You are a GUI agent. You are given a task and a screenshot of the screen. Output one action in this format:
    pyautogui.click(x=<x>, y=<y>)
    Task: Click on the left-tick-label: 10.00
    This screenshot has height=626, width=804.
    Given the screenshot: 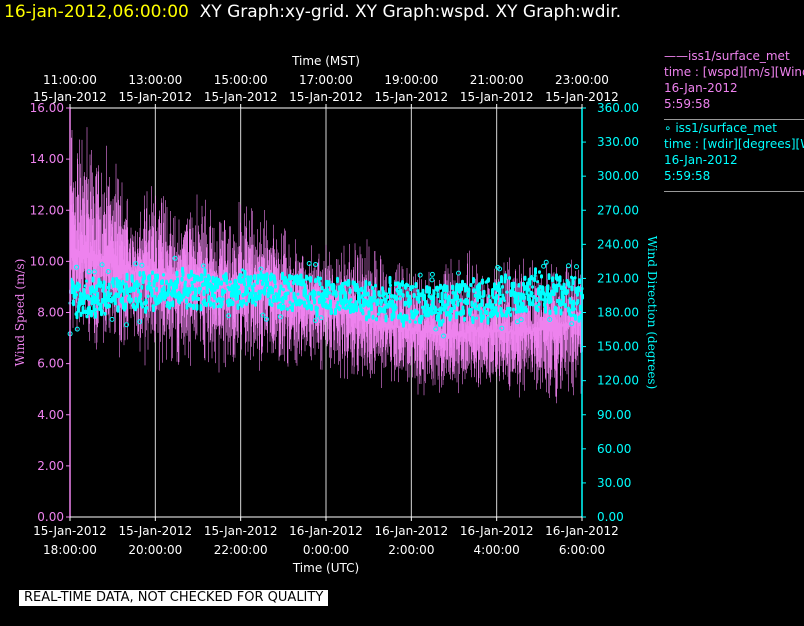 What is the action you would take?
    pyautogui.click(x=47, y=261)
    